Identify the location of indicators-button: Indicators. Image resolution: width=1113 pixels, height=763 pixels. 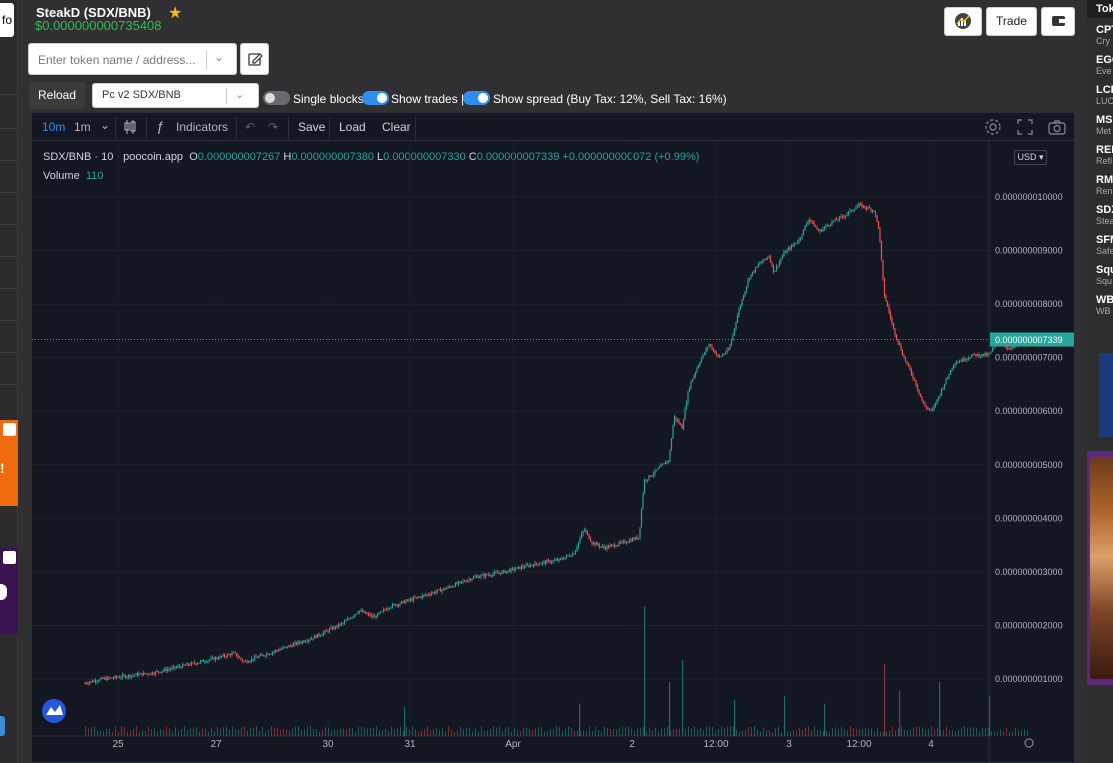
(202, 127).